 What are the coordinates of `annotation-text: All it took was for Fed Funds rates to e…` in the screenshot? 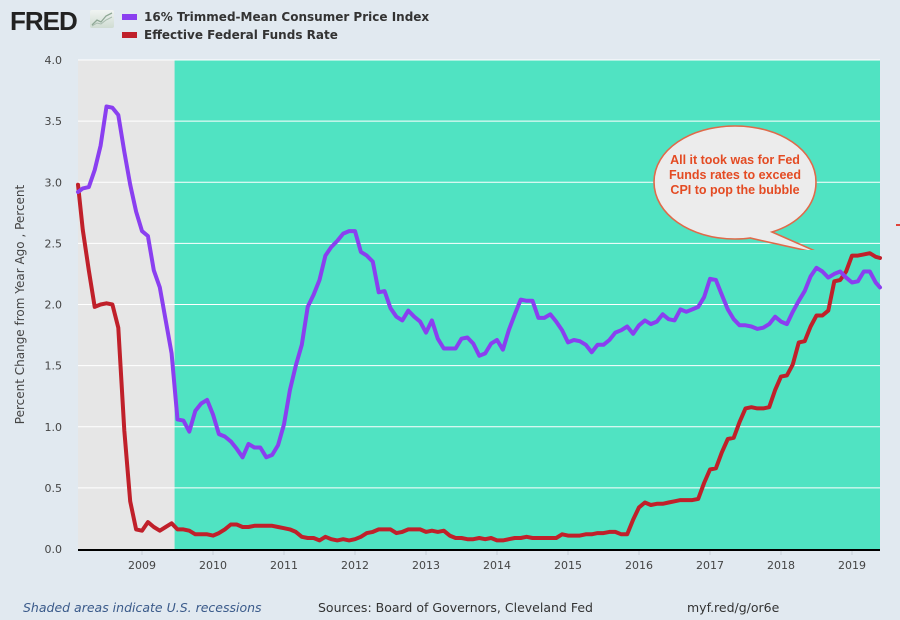 It's located at (735, 175).